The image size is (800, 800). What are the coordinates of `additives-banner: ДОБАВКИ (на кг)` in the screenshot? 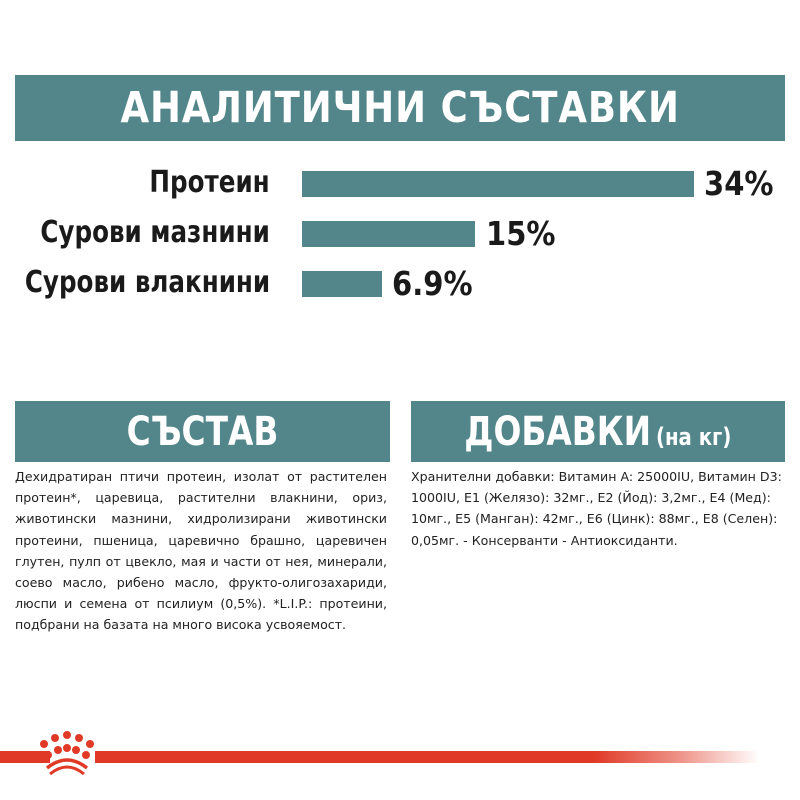 It's located at (598, 431).